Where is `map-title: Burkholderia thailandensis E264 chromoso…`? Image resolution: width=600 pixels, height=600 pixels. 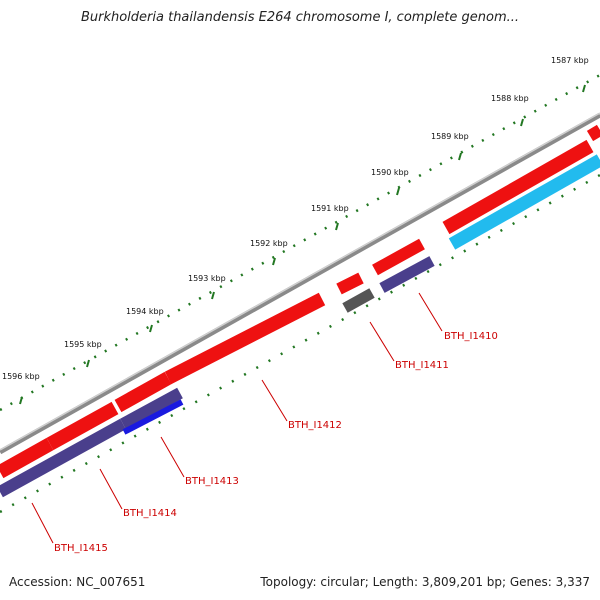 map-title: Burkholderia thailandensis E264 chromoso… is located at coordinates (300, 17).